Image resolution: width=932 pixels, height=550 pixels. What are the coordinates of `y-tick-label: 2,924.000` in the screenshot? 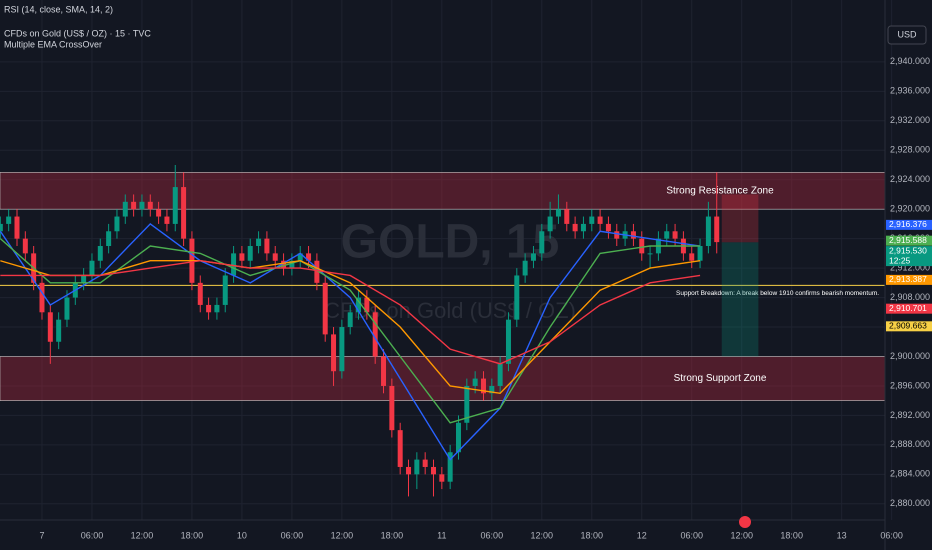 It's located at (910, 179).